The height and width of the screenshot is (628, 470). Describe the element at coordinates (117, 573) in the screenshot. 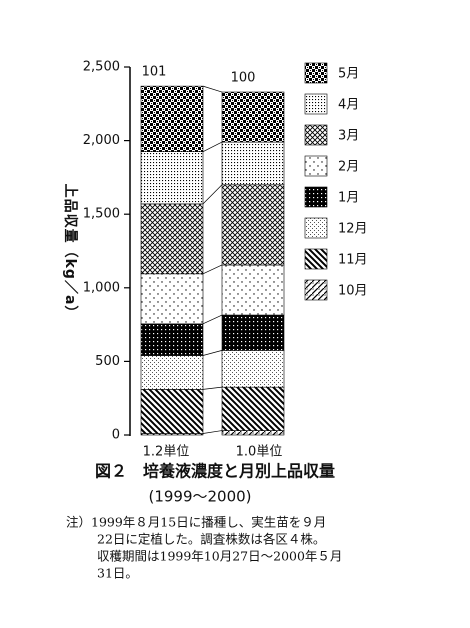

I see `note: 31日。` at that location.